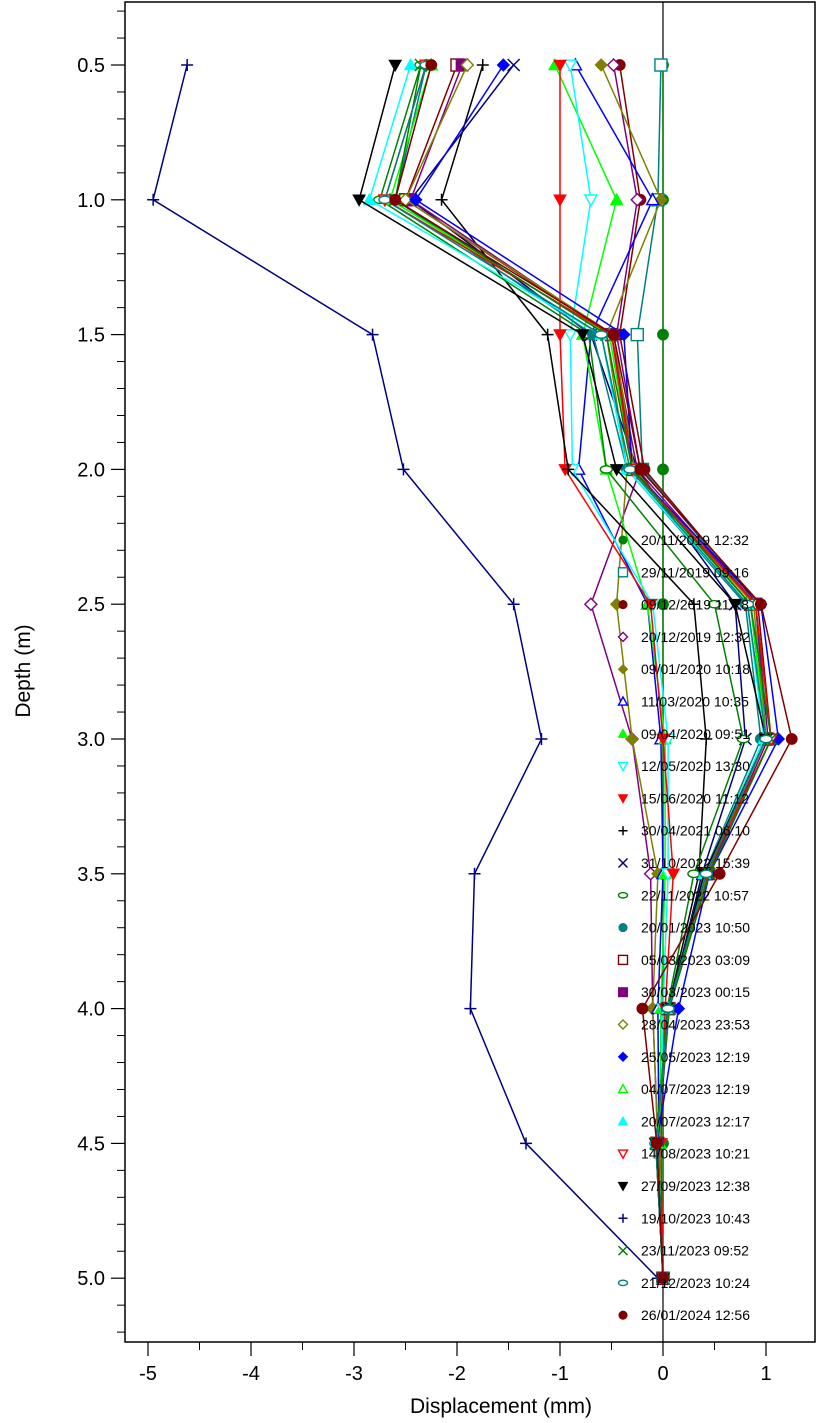 The height and width of the screenshot is (1423, 816). What do you see at coordinates (695, 1315) in the screenshot?
I see `legend-label: 26/01/2024 12:56` at bounding box center [695, 1315].